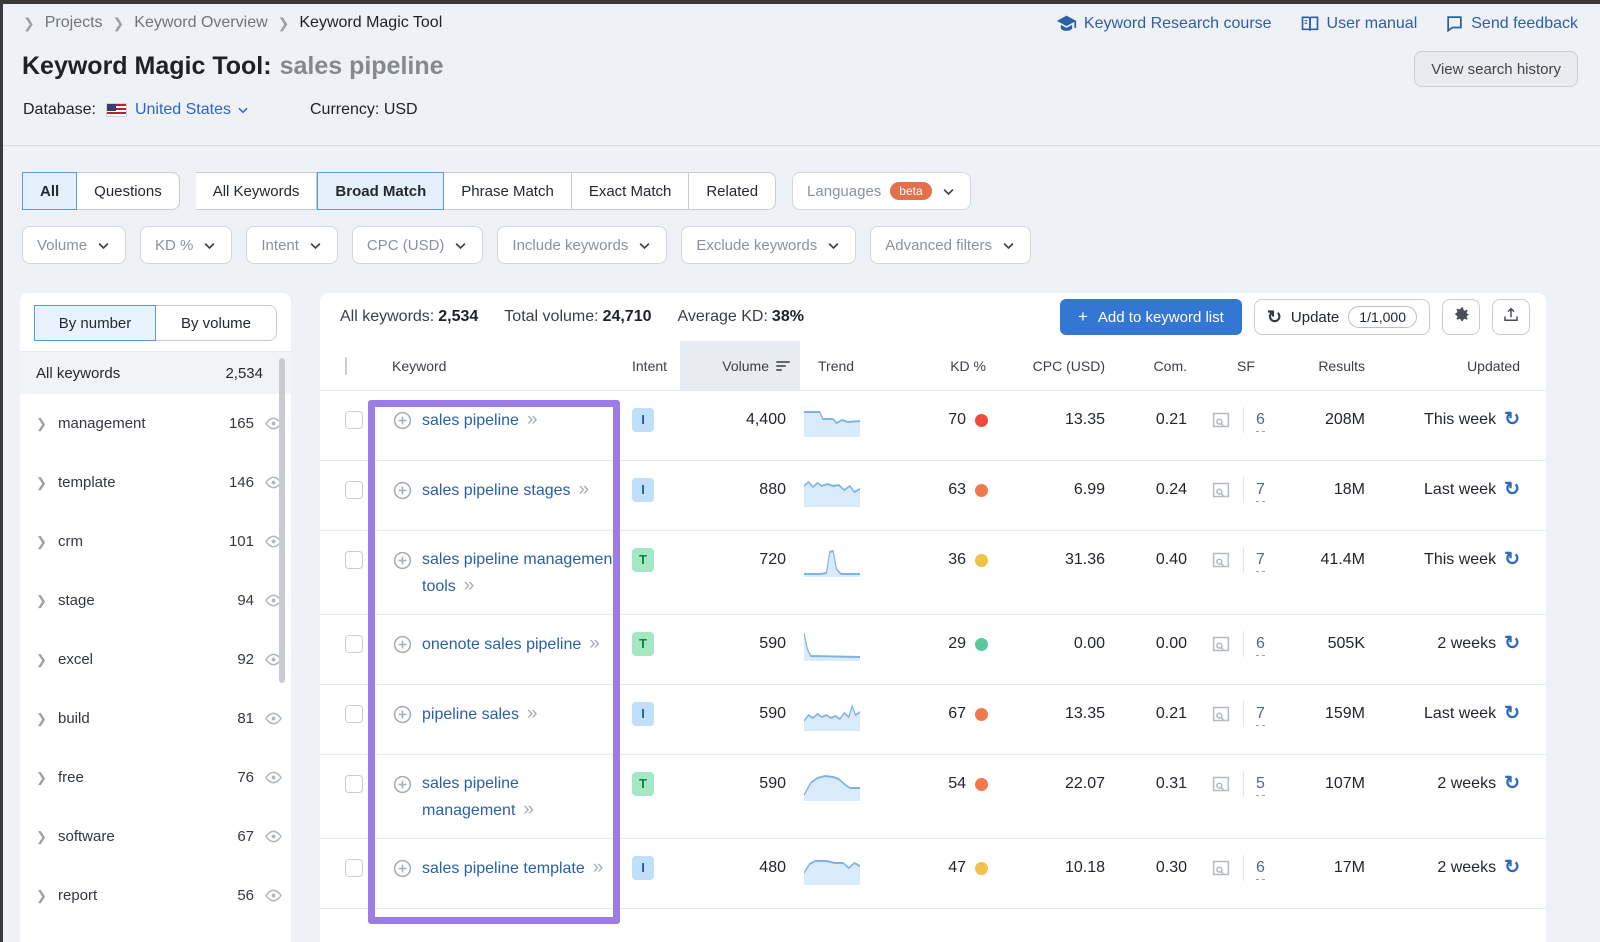 The image size is (1600, 942). Describe the element at coordinates (155, 836) in the screenshot. I see `keyword-group-row: ❯ software 67` at that location.